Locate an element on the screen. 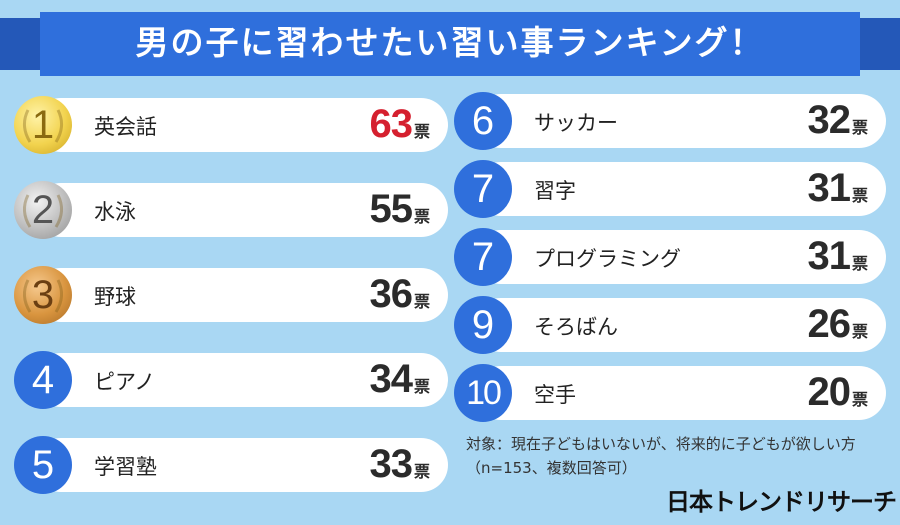  ranking-row: 7 習字 31 票 is located at coordinates (670, 189).